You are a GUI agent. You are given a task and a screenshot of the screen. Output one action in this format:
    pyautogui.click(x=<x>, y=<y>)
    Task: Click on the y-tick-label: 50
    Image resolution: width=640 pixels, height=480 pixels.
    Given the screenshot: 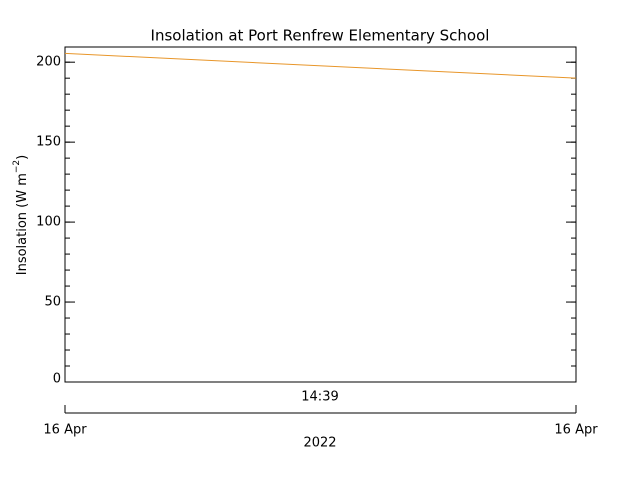 What is the action you would take?
    pyautogui.click(x=52, y=302)
    